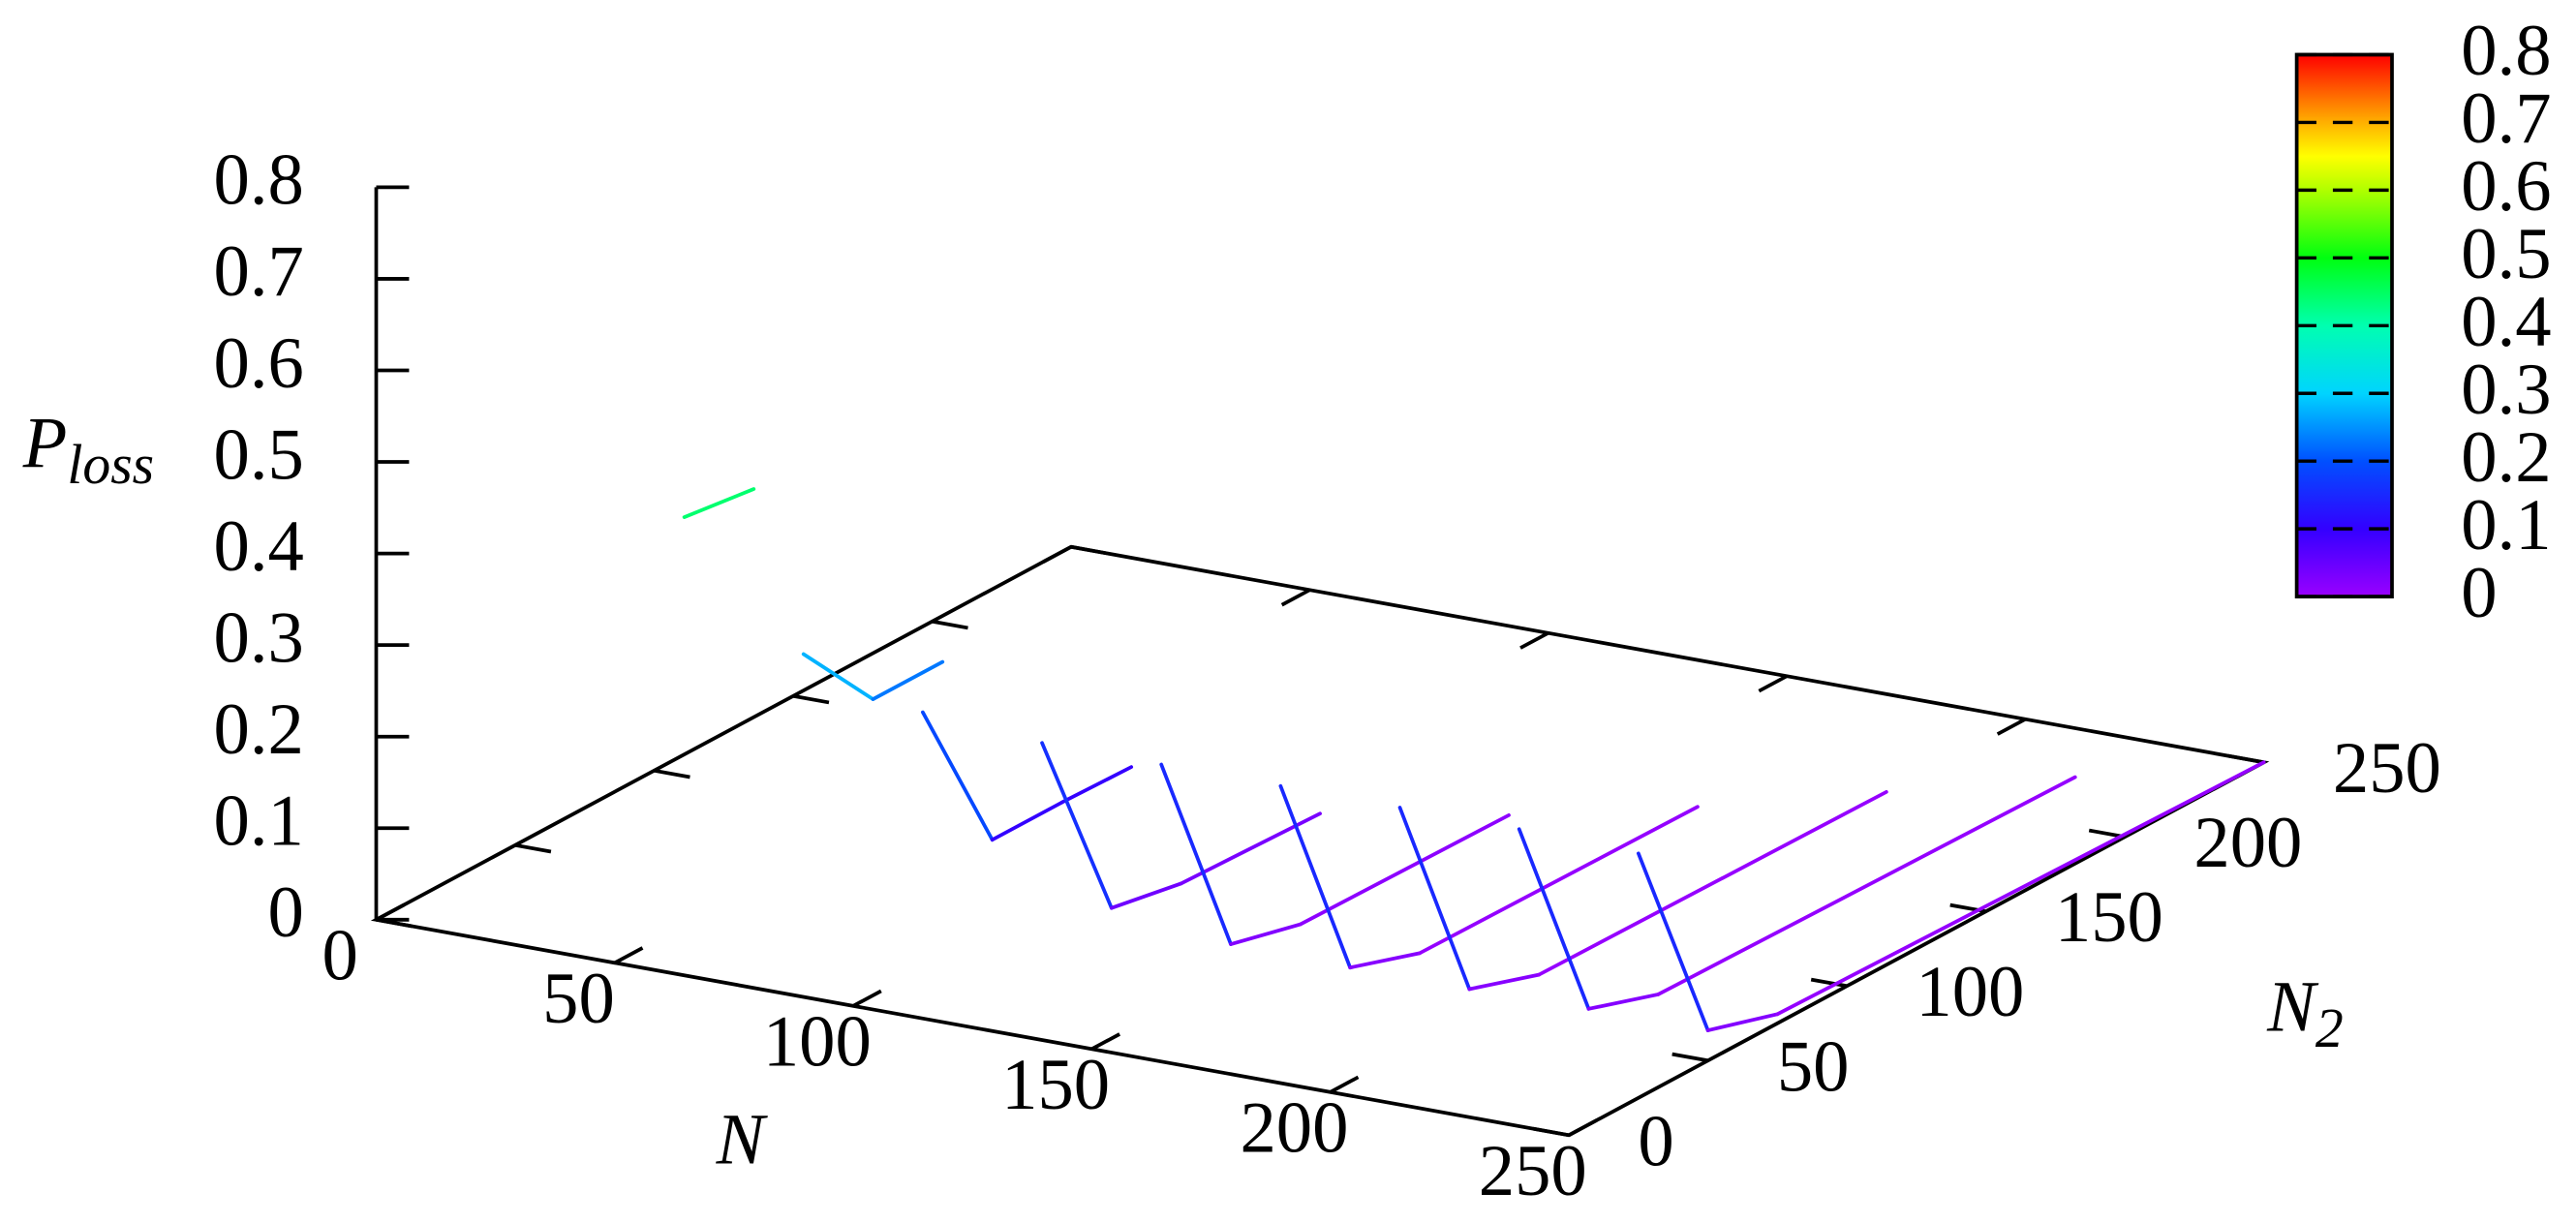 Image resolution: width=2576 pixels, height=1223 pixels. Describe the element at coordinates (2506, 254) in the screenshot. I see `colorbox-tick-label: 0.5` at that location.